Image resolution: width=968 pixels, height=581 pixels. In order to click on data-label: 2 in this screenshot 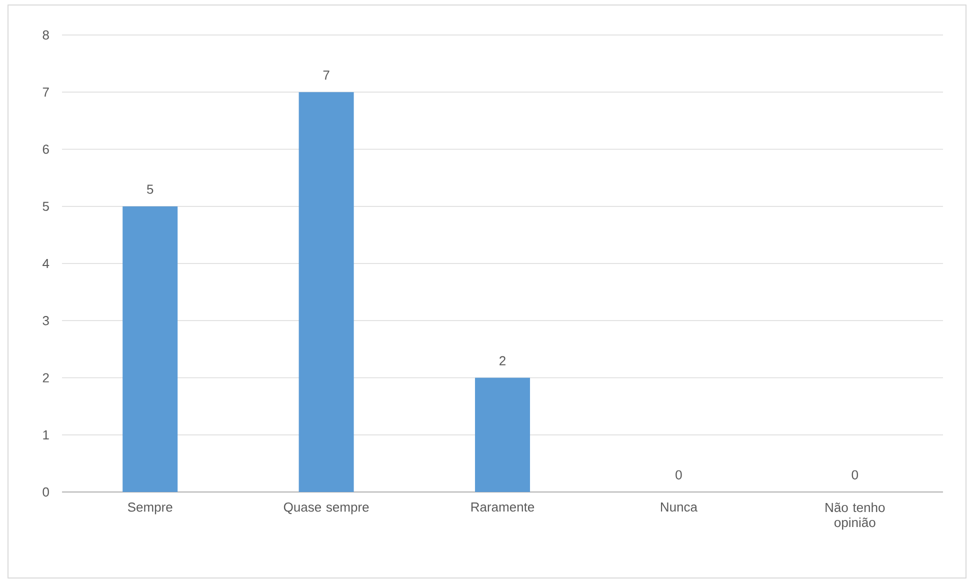, I will do `click(503, 361)`.